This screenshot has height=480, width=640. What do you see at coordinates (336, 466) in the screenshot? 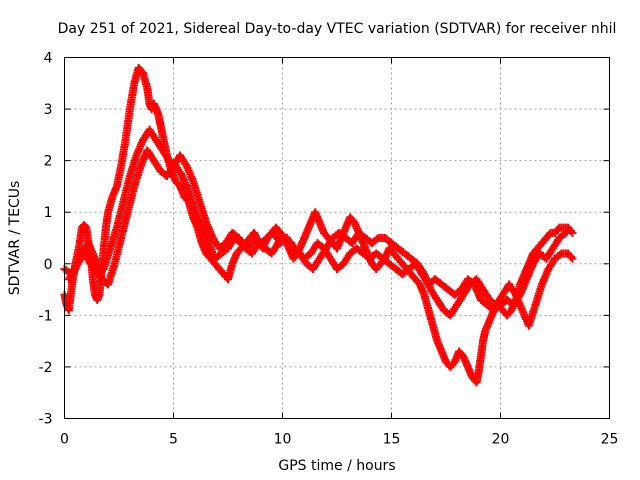
I see `x-axis-label: GPS time / hours` at bounding box center [336, 466].